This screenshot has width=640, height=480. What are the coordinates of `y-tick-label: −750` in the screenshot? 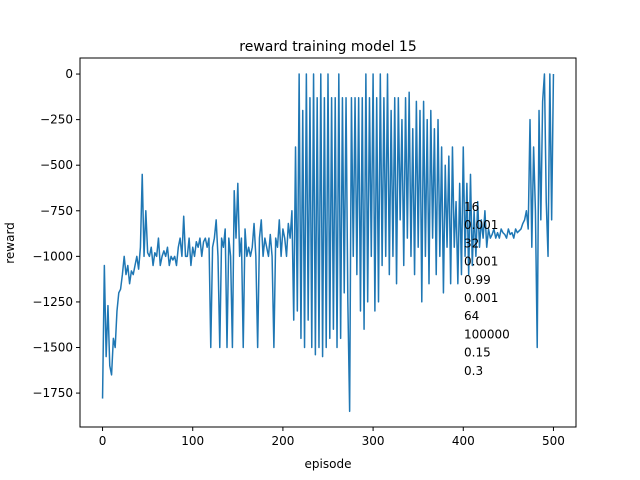 It's located at (56, 211).